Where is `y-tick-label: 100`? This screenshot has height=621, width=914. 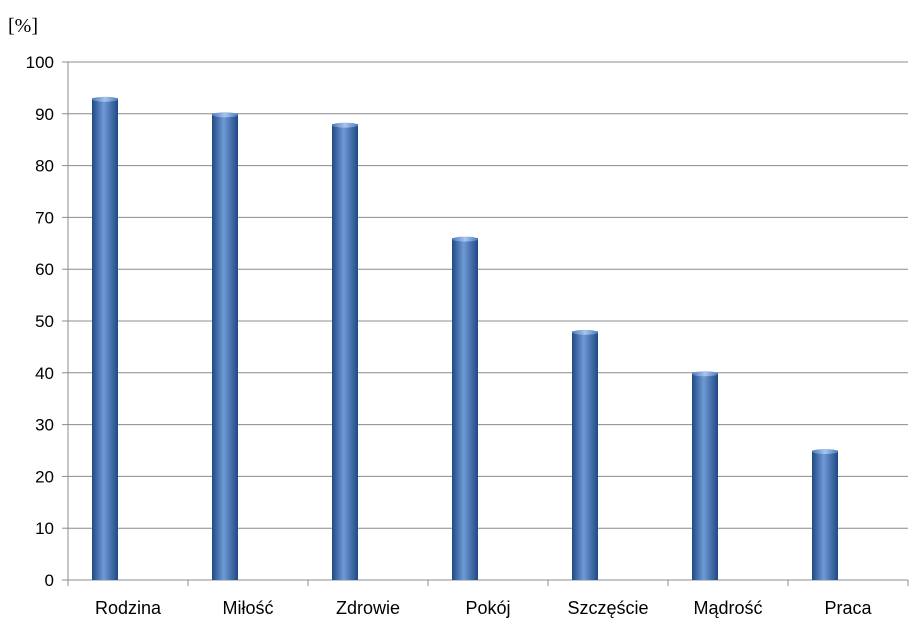 y-tick-label: 100 is located at coordinates (40, 62).